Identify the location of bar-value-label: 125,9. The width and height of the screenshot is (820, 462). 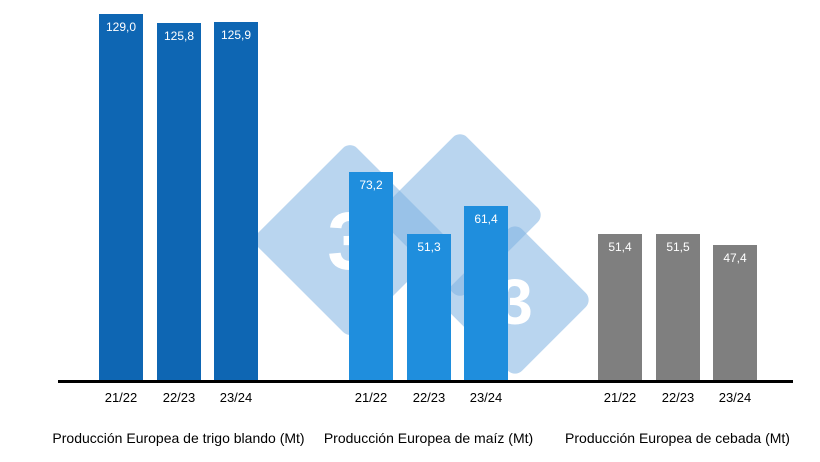
(236, 35).